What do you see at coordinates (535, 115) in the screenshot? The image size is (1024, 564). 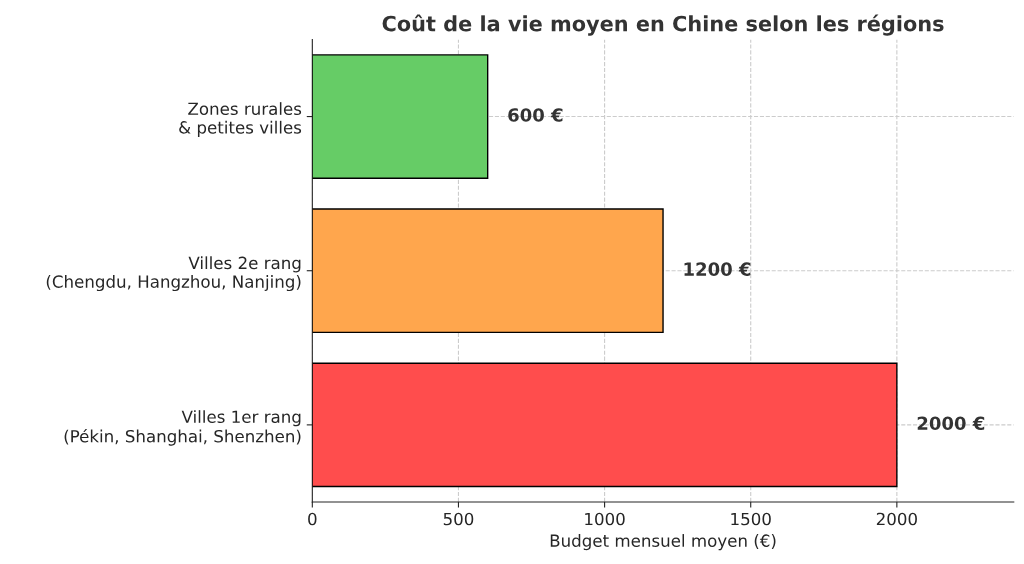 I see `data-label: 600 €` at bounding box center [535, 115].